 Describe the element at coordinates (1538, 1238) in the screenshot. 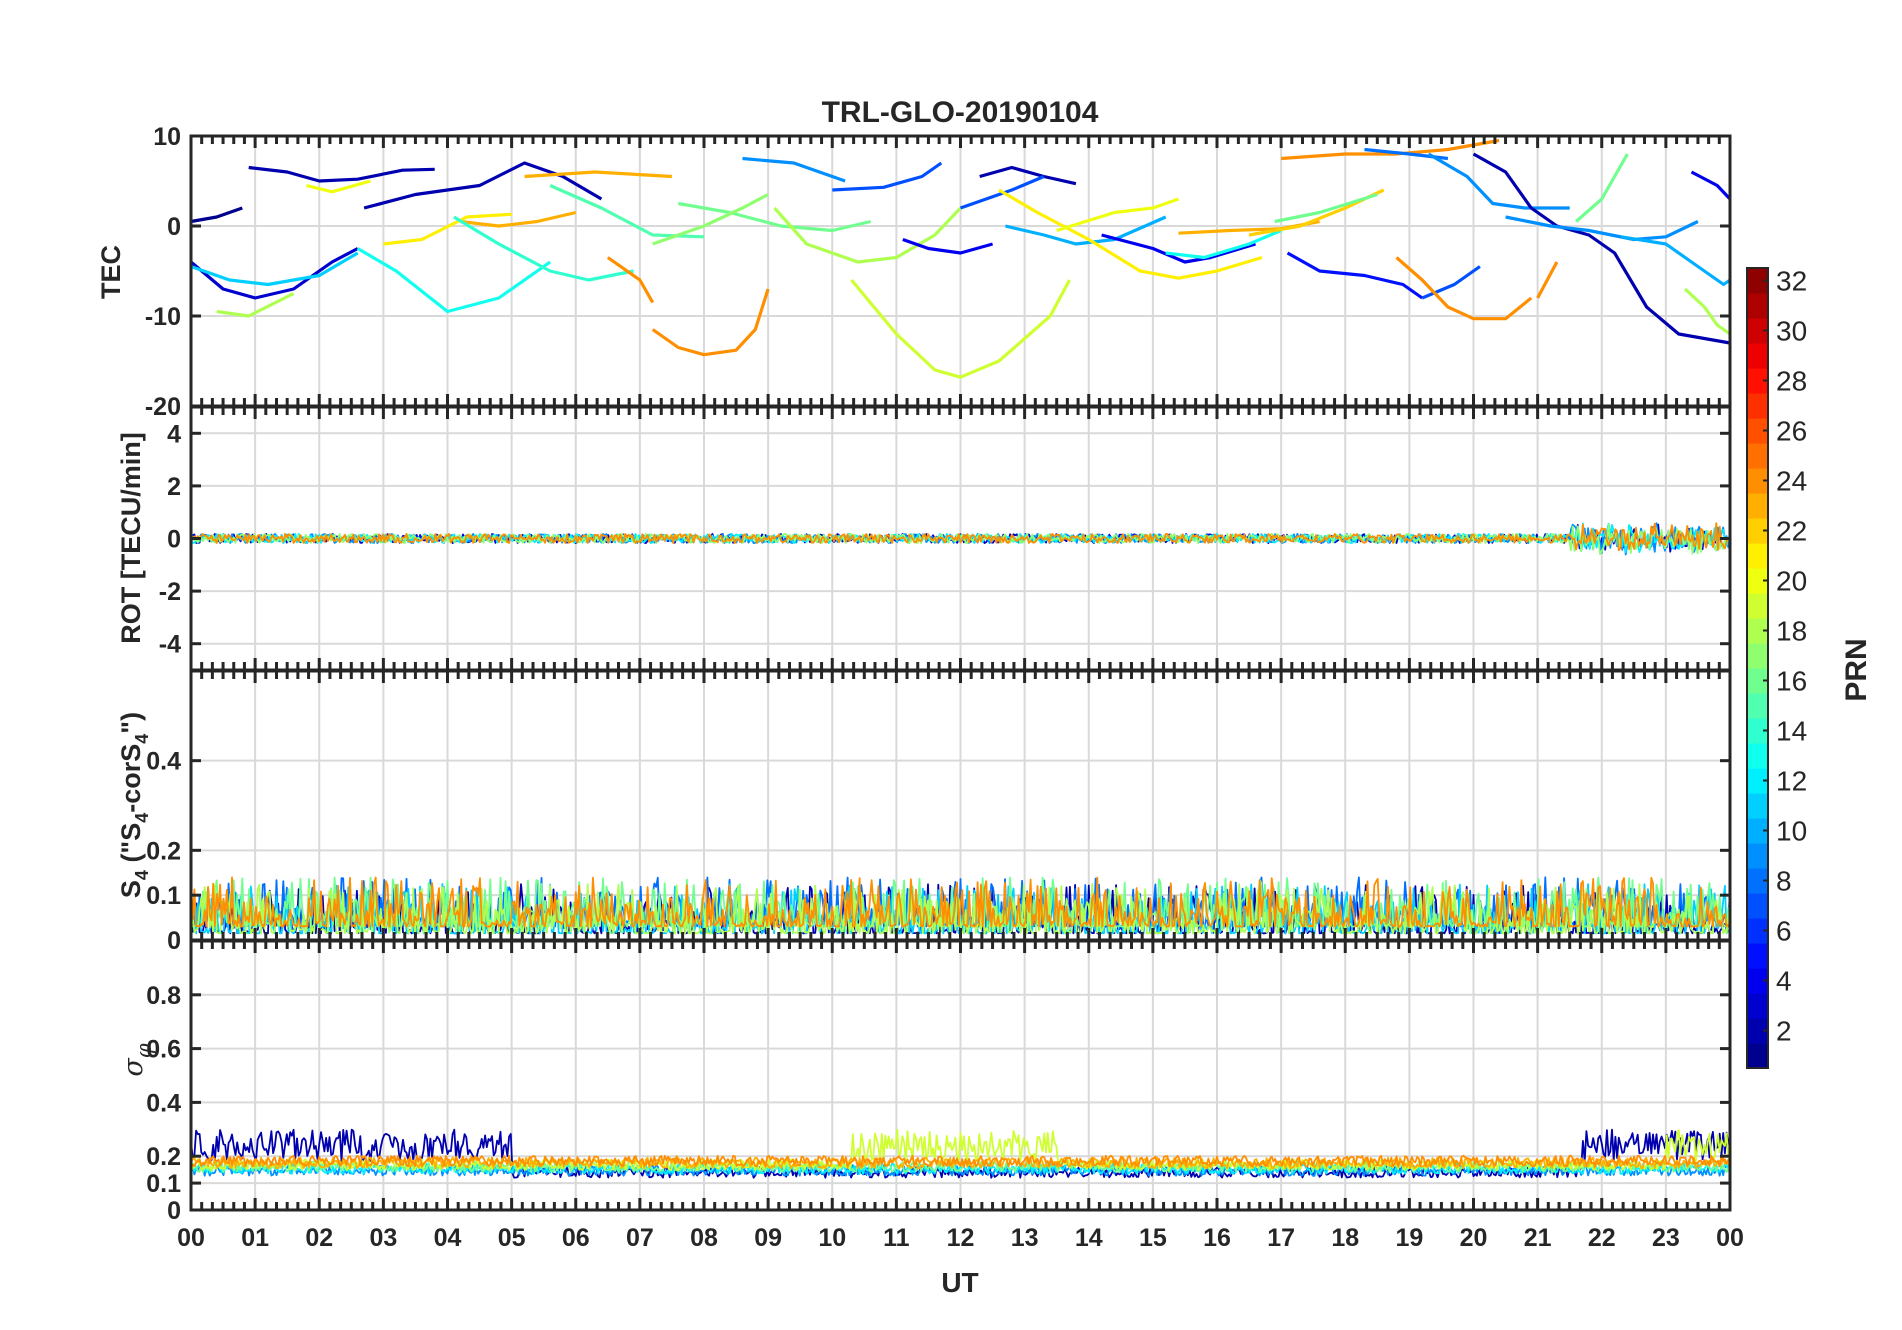

I see `x-tick-label: 21` at that location.